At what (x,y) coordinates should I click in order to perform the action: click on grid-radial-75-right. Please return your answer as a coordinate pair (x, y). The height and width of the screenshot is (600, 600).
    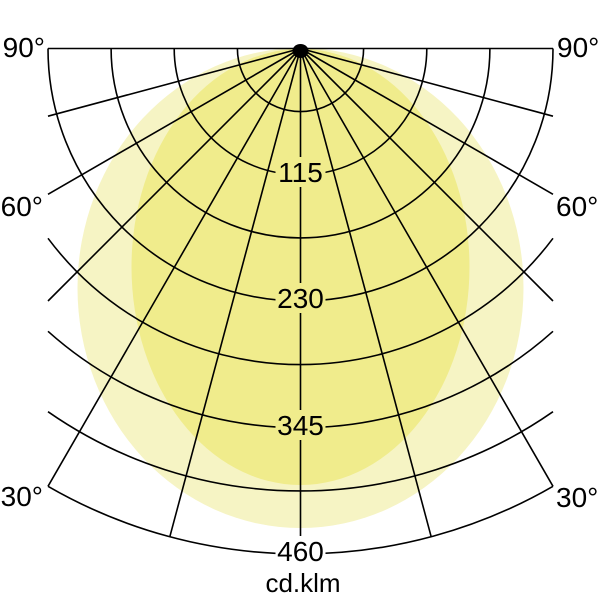
    Looking at the image, I should click on (427, 82).